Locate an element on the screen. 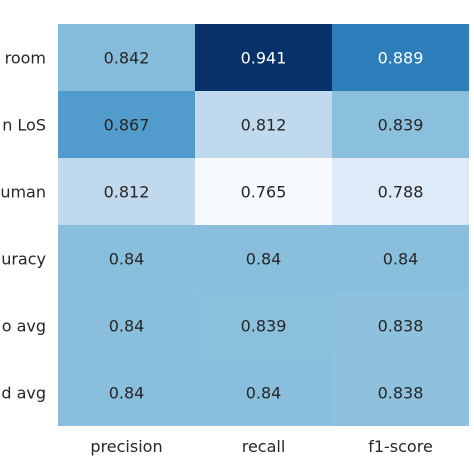 Image resolution: width=474 pixels, height=474 pixels. cell-value-r5-c0: 0.84 is located at coordinates (127, 393).